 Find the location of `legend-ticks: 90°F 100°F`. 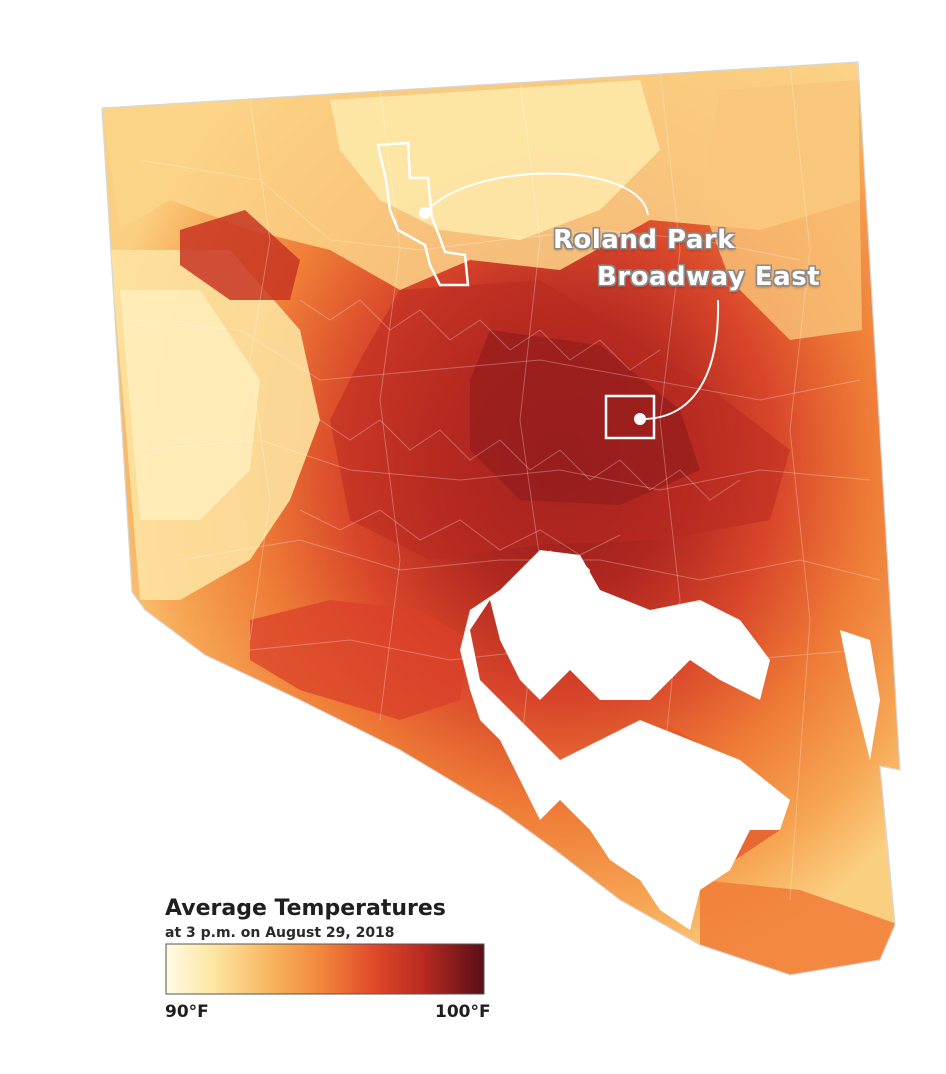

legend-ticks: 90°F 100°F is located at coordinates (330, 1013).